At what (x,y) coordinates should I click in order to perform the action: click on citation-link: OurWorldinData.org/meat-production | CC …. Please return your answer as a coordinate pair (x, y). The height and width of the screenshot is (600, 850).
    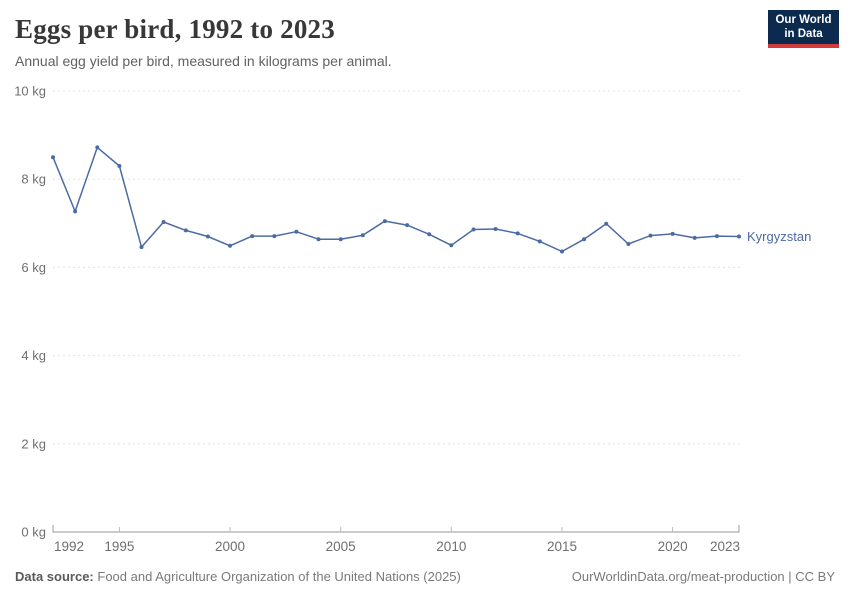
    Looking at the image, I should click on (703, 576).